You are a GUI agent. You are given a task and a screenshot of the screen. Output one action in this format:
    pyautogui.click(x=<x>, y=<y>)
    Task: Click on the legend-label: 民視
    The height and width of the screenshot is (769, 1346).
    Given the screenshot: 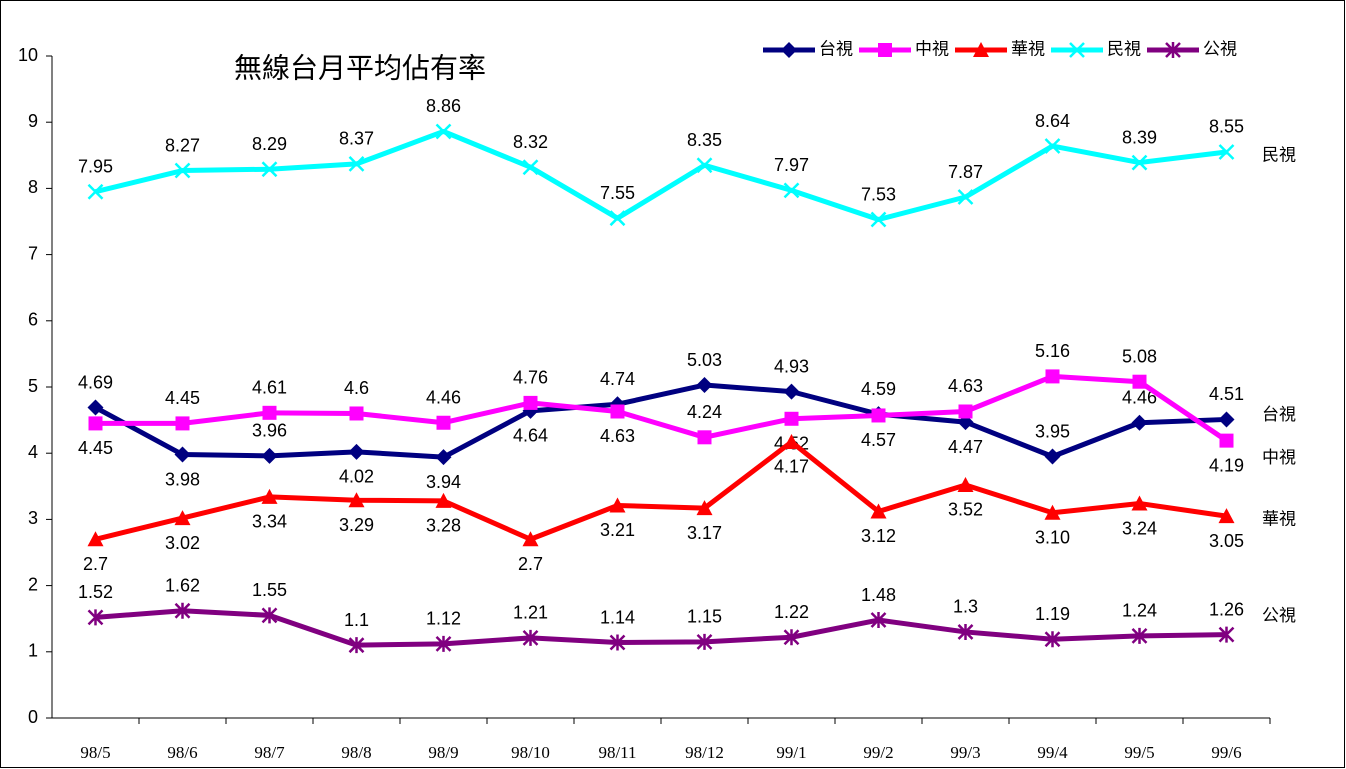 What is the action you would take?
    pyautogui.click(x=1124, y=48)
    